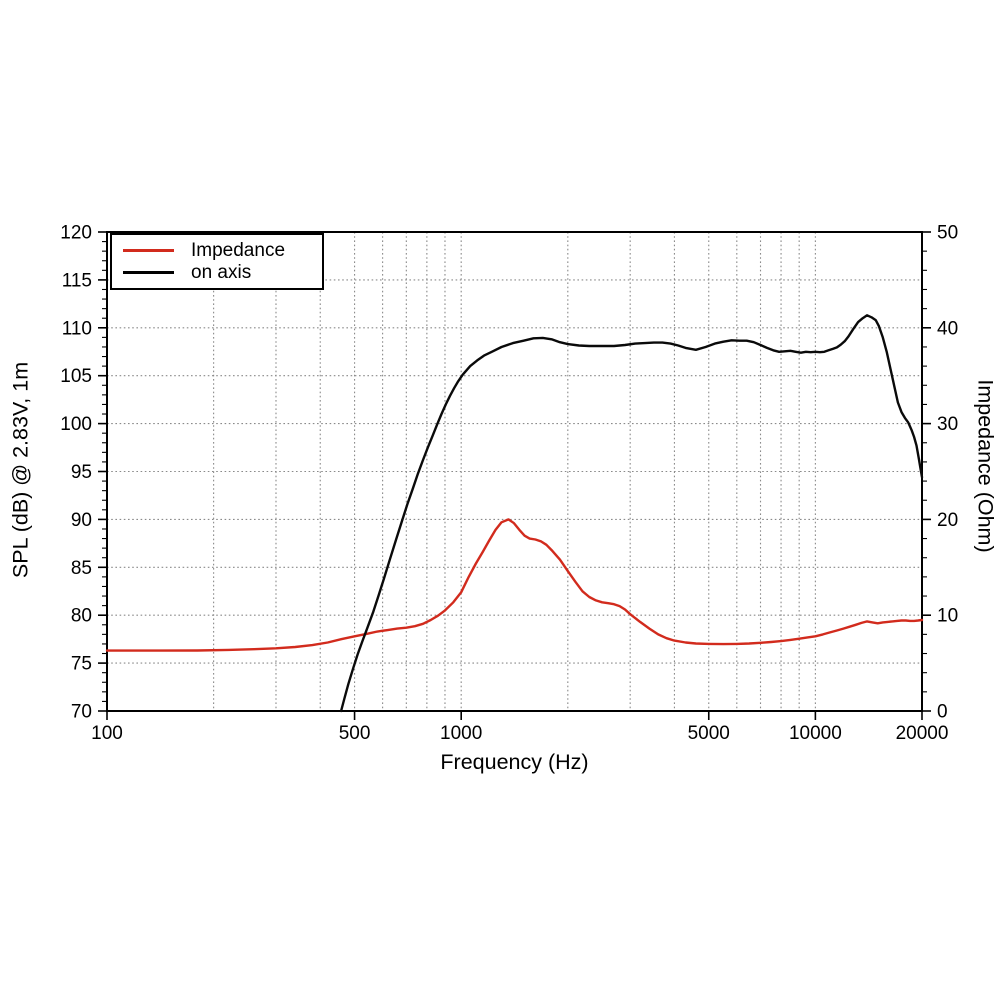 This screenshot has width=1000, height=1000. I want to click on y-left-tick-label: 115, so click(77, 280).